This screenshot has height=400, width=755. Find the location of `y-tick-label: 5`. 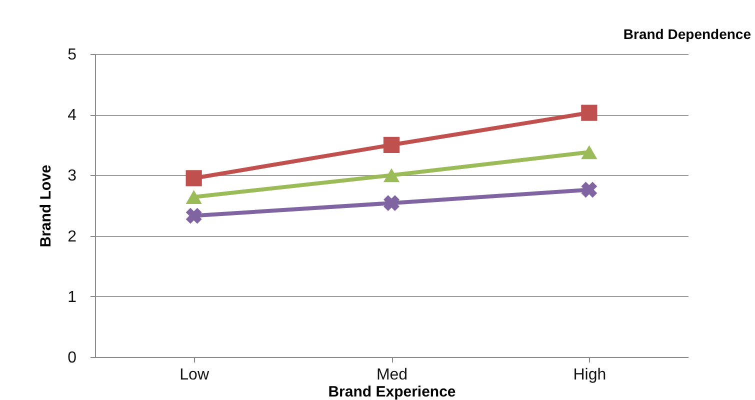

y-tick-label: 5 is located at coordinates (72, 55).